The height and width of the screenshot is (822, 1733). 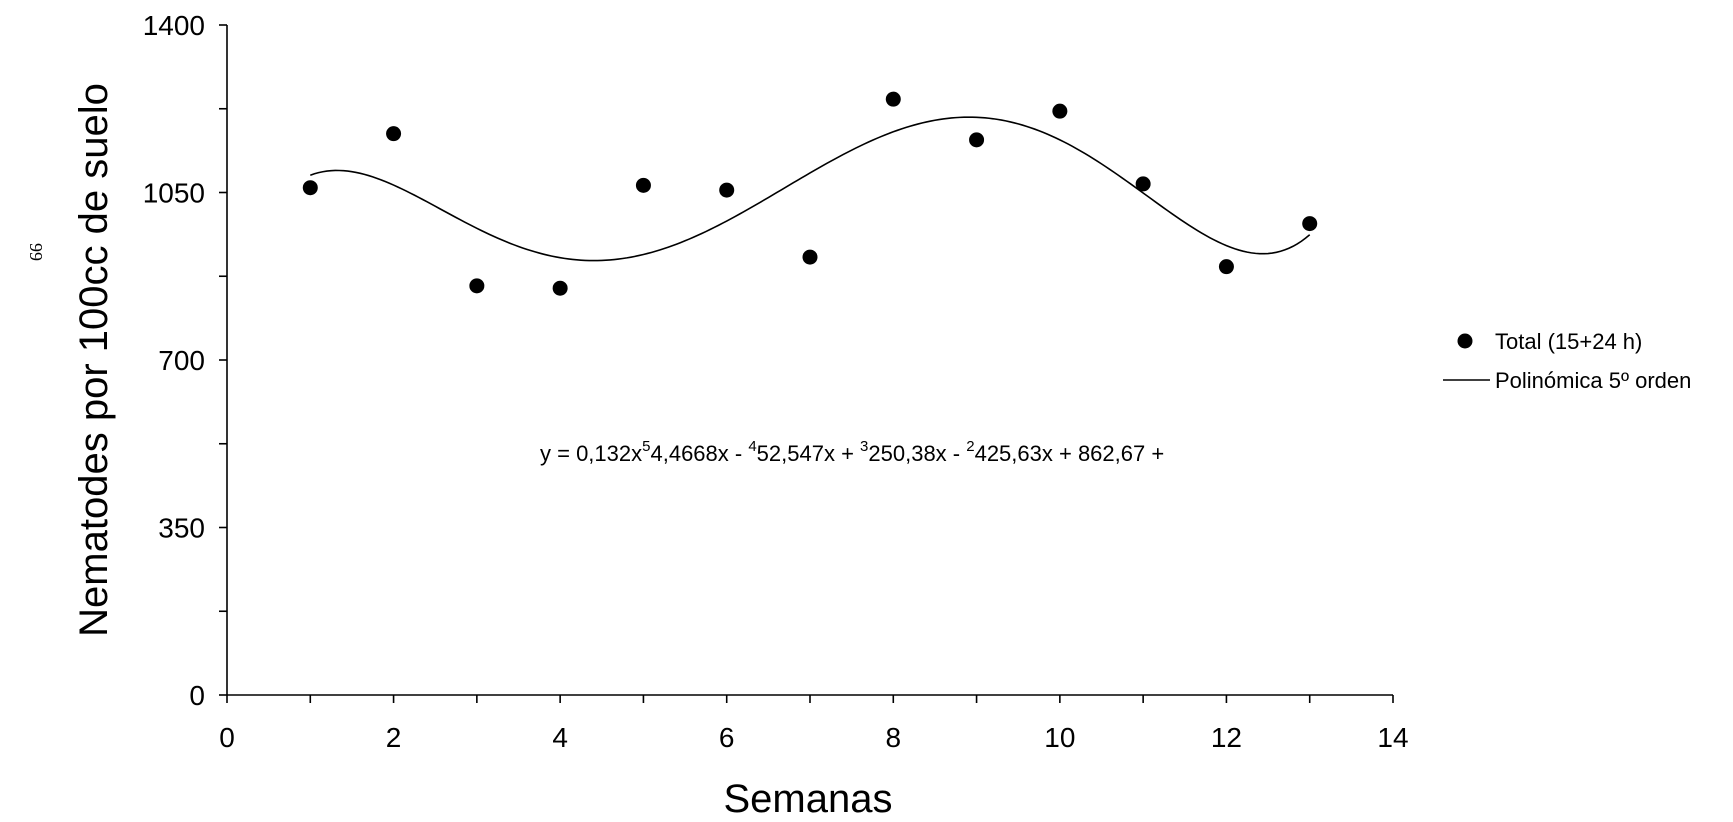 I want to click on eq-part-2: 4,4668x -, so click(x=699, y=453).